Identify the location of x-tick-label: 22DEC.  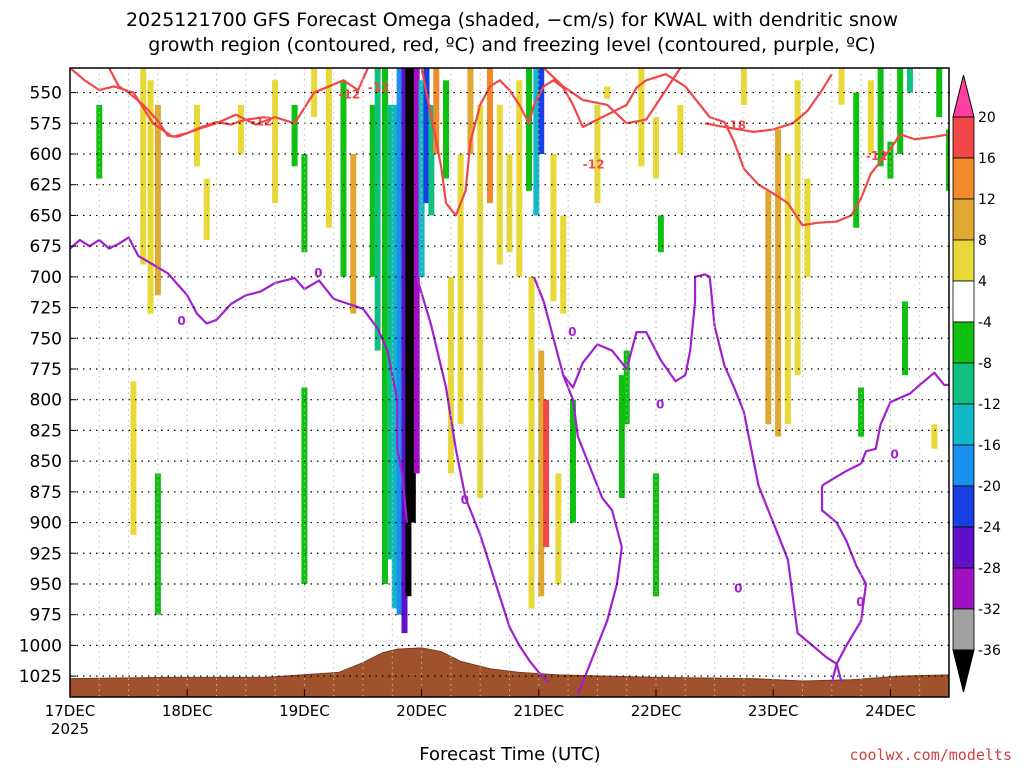
(656, 711).